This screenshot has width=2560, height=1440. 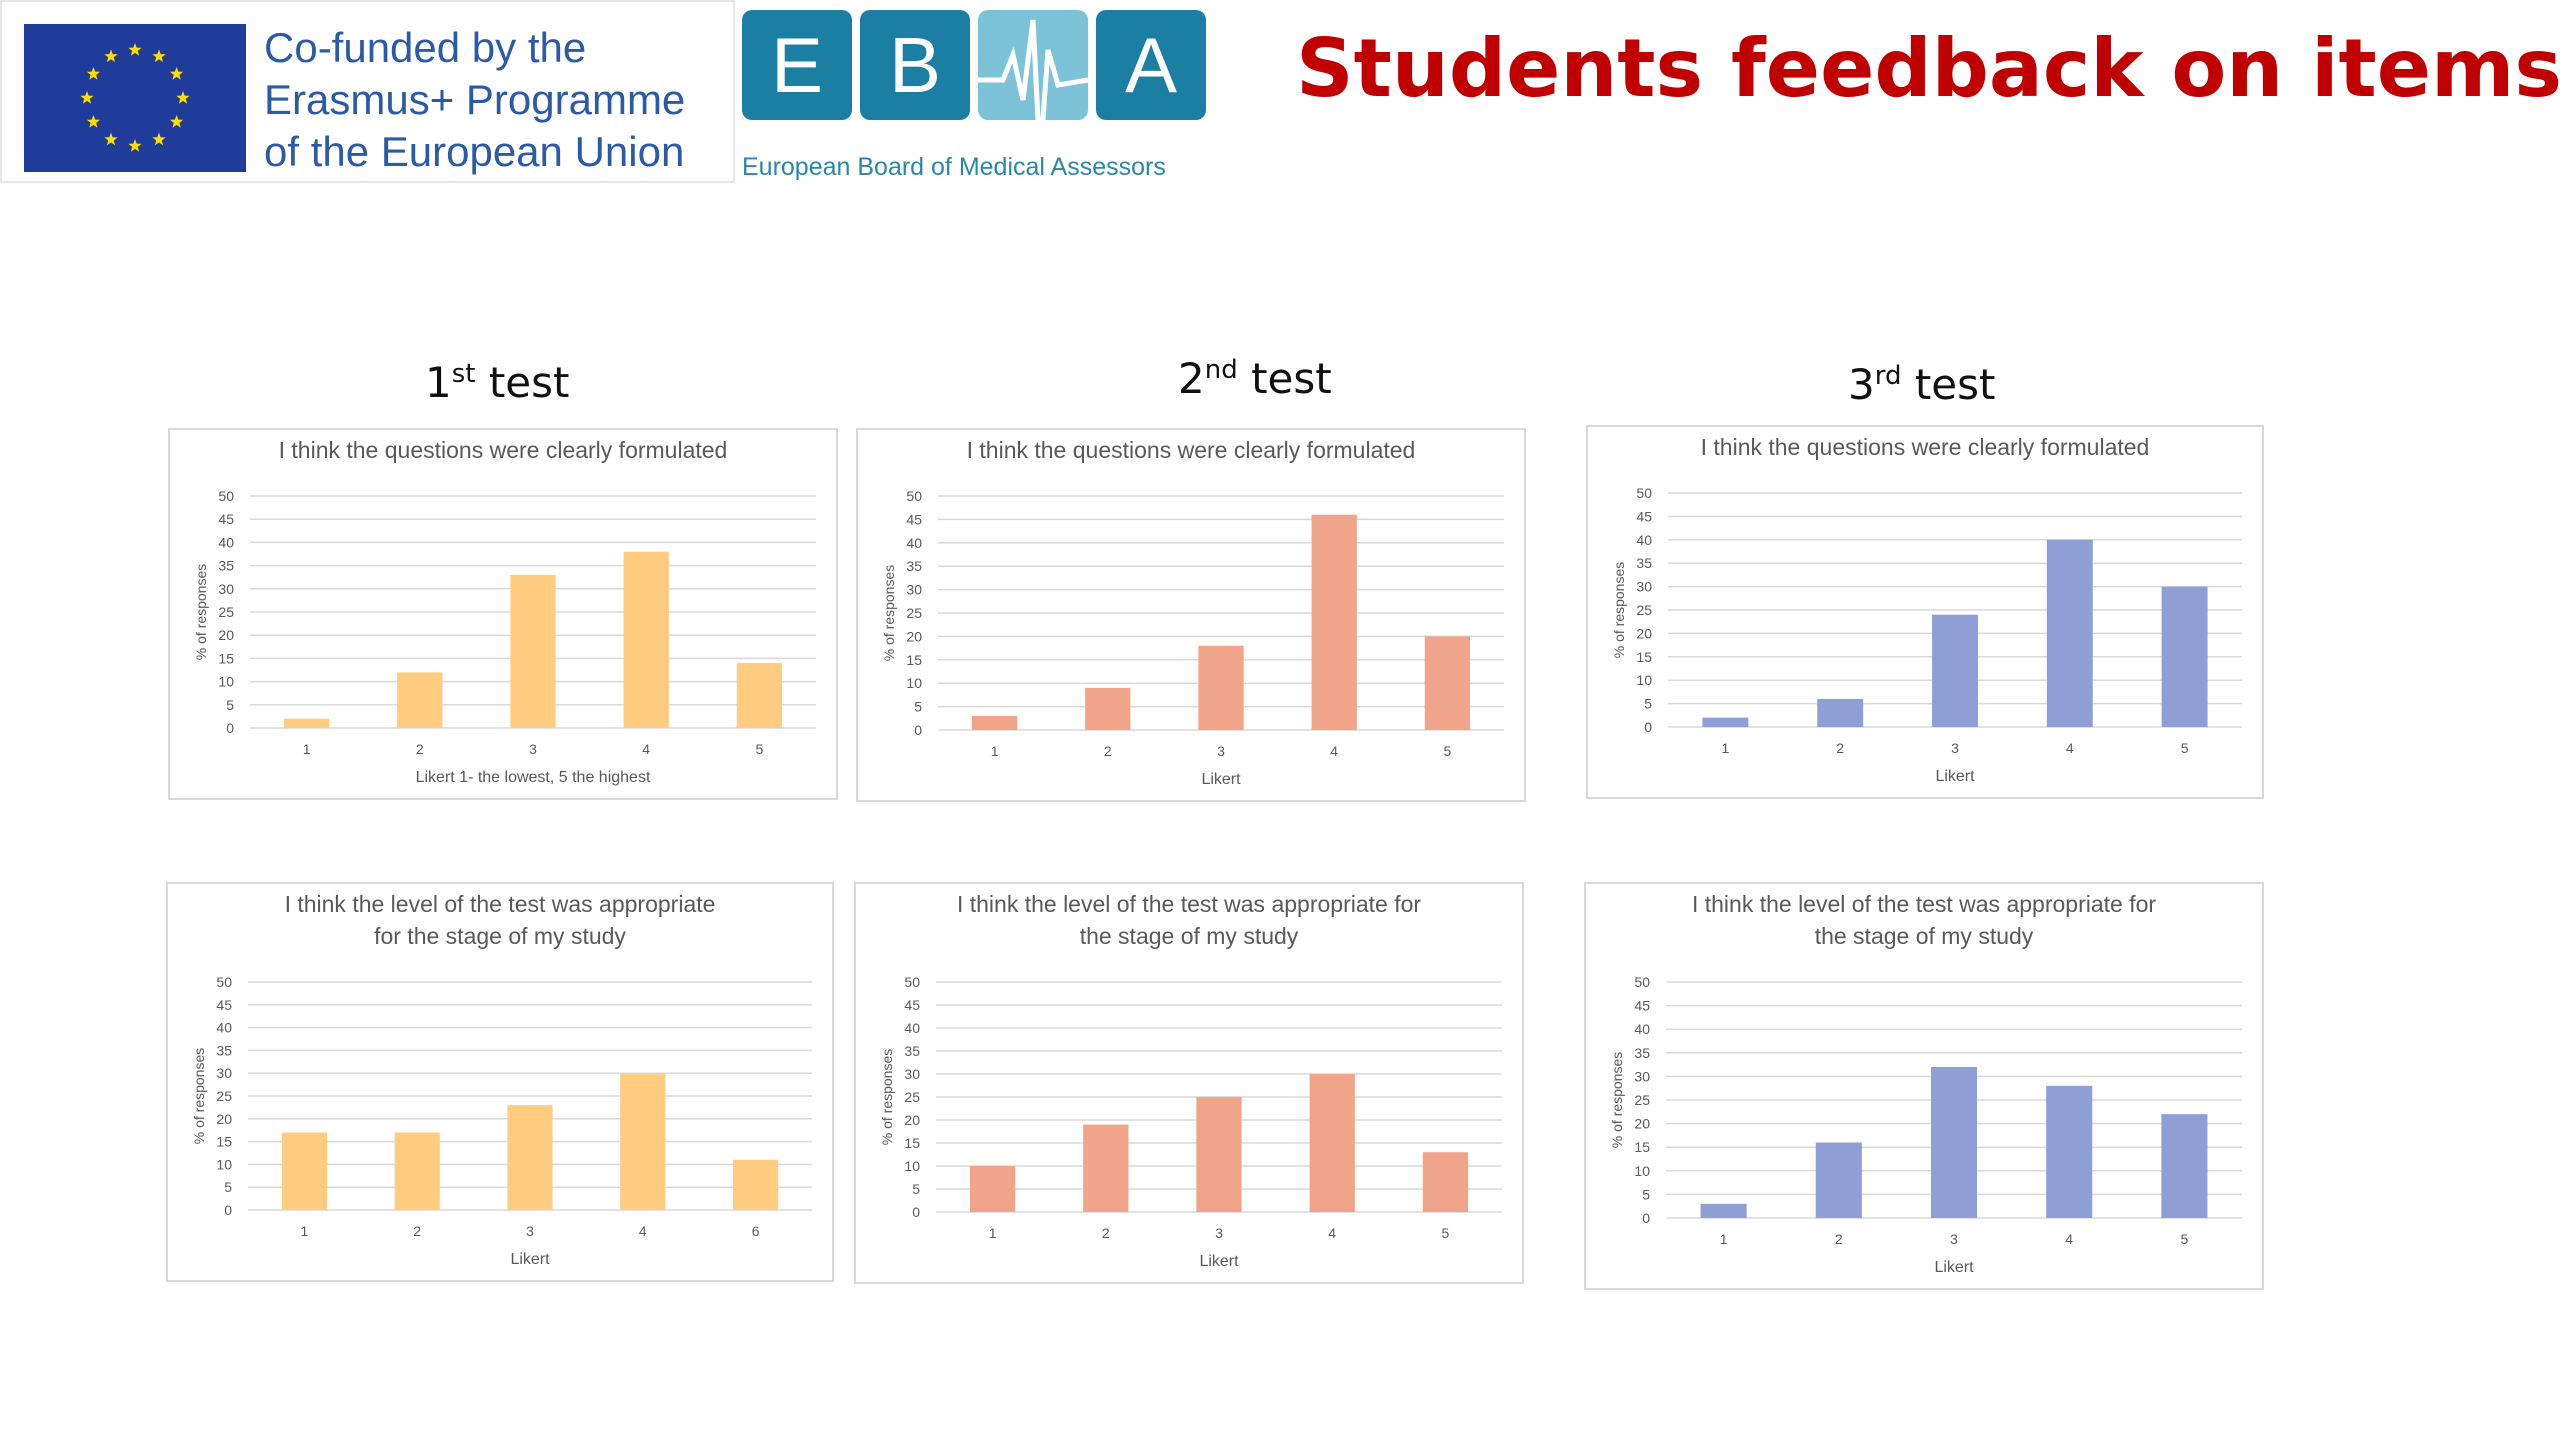 I want to click on ebma-tile-a: A, so click(x=1151, y=65).